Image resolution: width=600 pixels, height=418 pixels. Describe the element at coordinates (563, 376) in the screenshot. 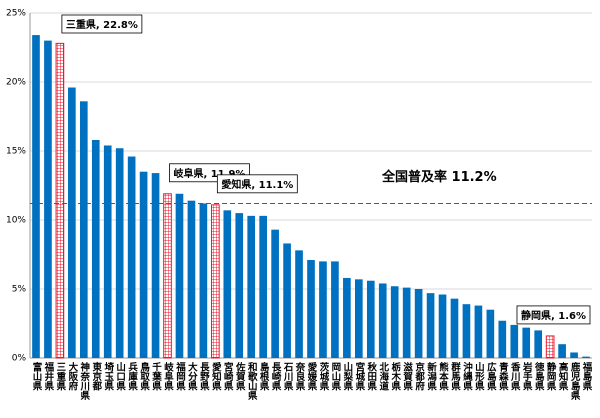

I see `x-tick-label: 高知県` at that location.